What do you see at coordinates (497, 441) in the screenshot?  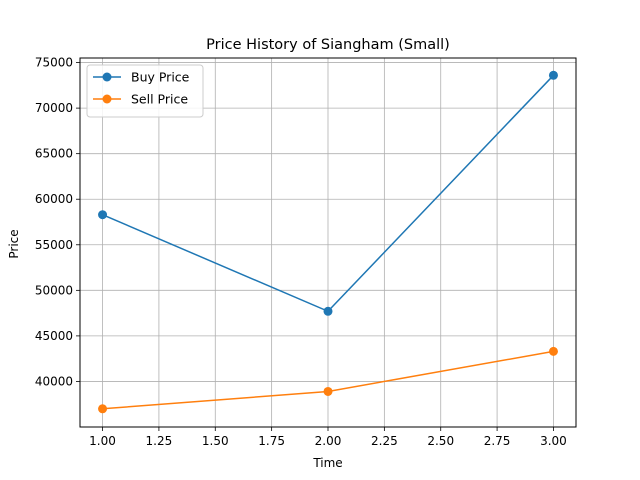 I see `x-tick-label: 2.75` at bounding box center [497, 441].